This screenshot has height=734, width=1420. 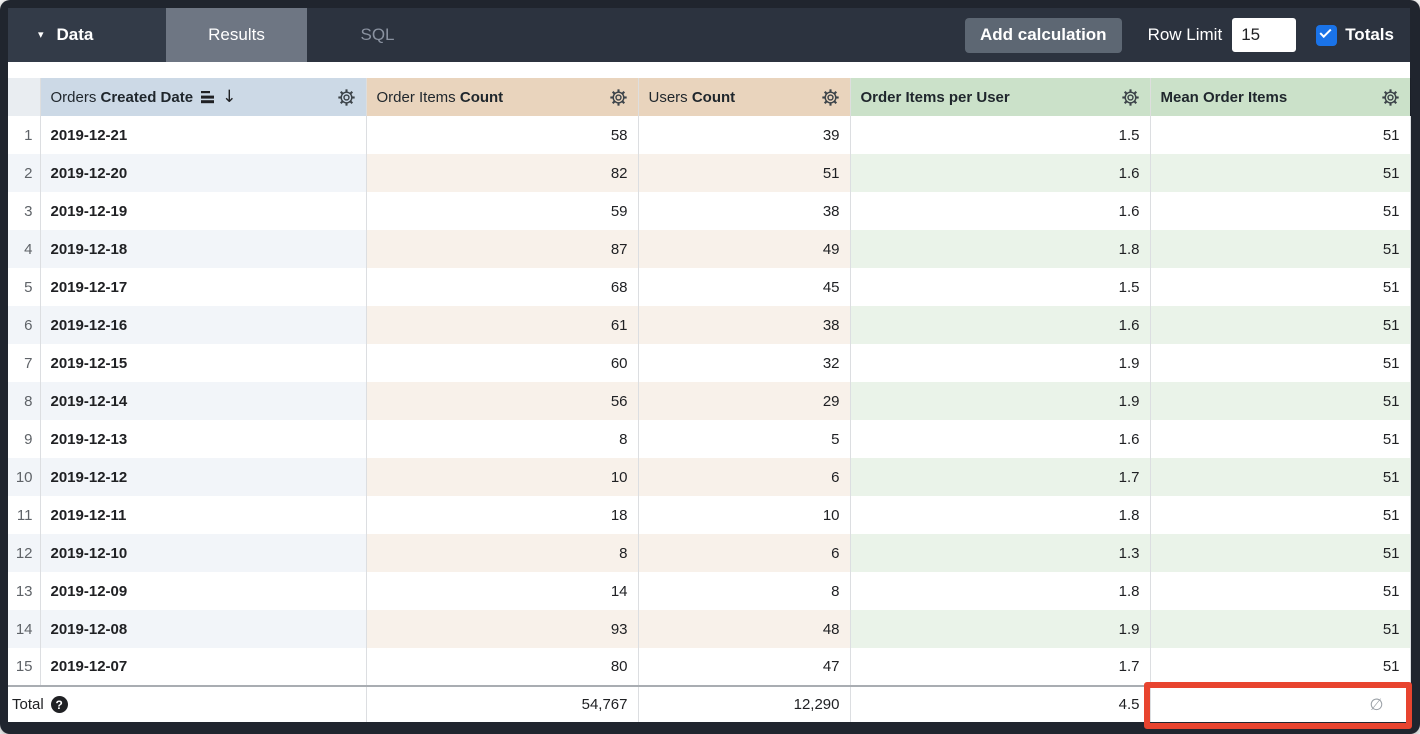 I want to click on users-count-cell: 39, so click(x=744, y=135).